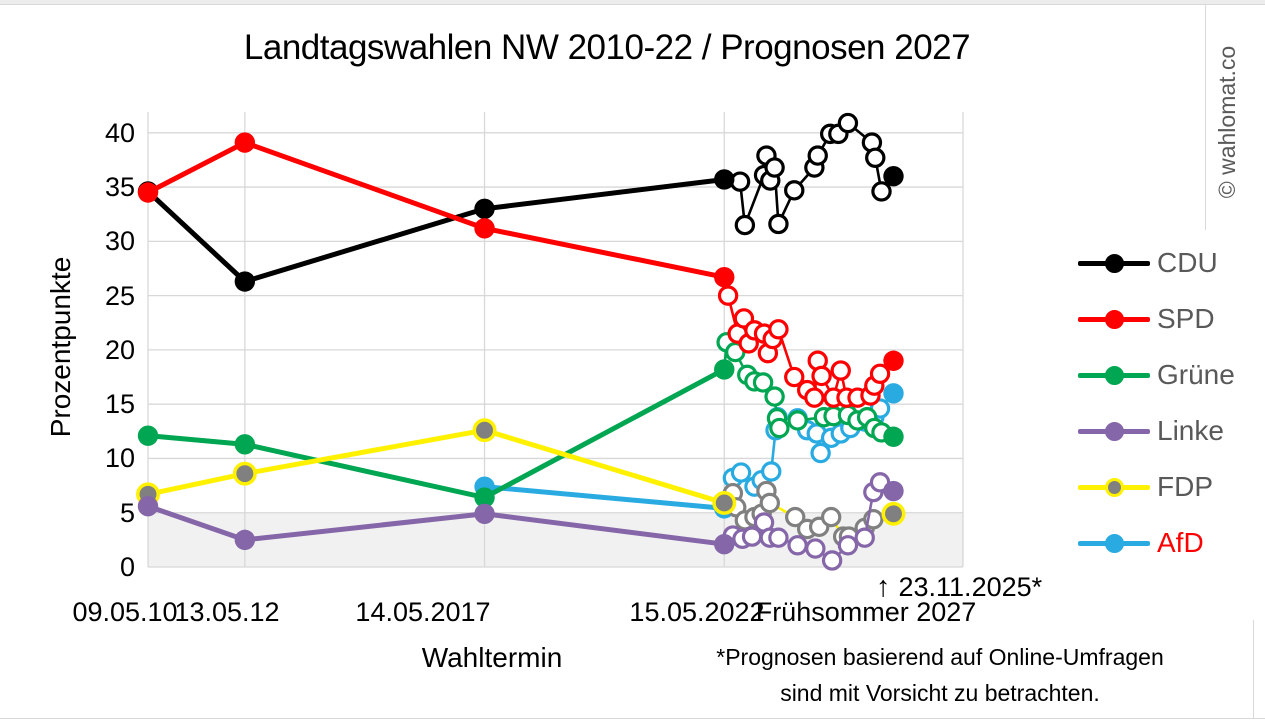  What do you see at coordinates (1180, 542) in the screenshot?
I see `legend-label: AfD` at bounding box center [1180, 542].